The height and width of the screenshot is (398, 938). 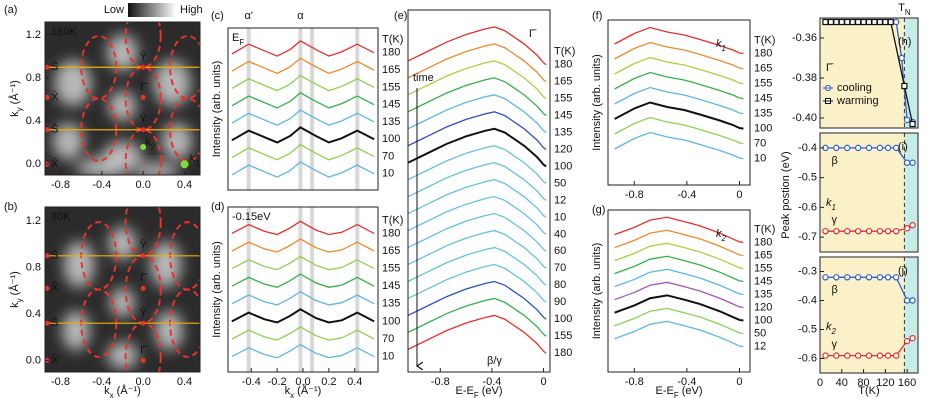 I want to click on x-tick-label: 40, so click(x=842, y=383).